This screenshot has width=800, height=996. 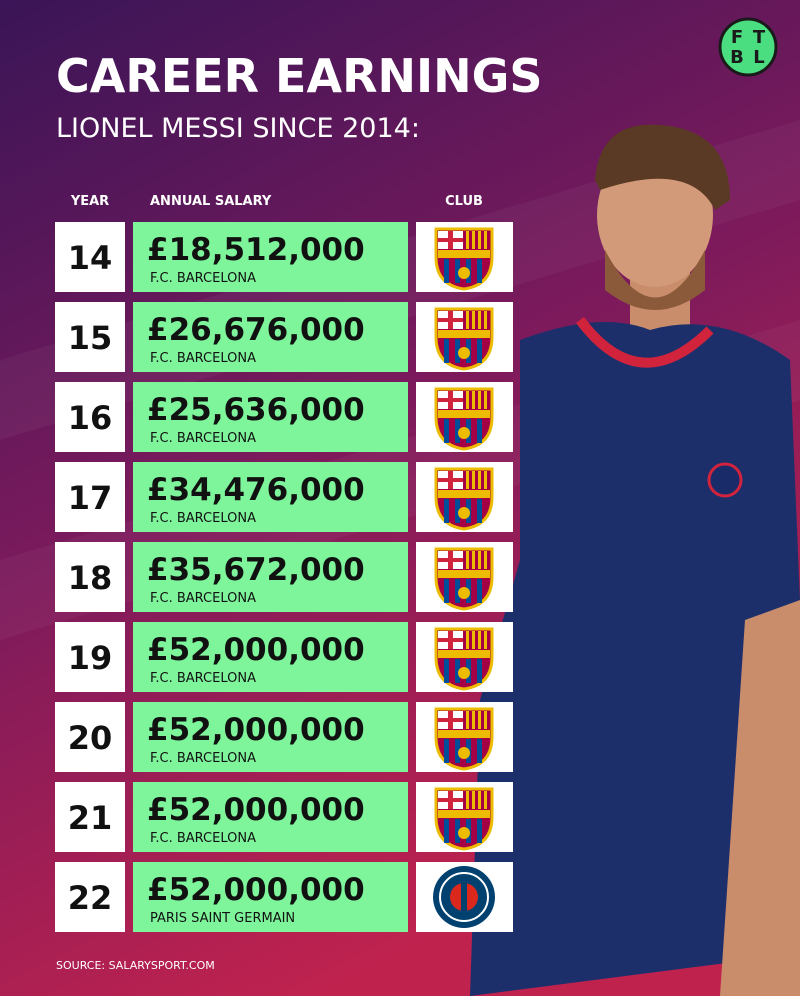 What do you see at coordinates (256, 250) in the screenshot?
I see `salary: £18,512,000` at bounding box center [256, 250].